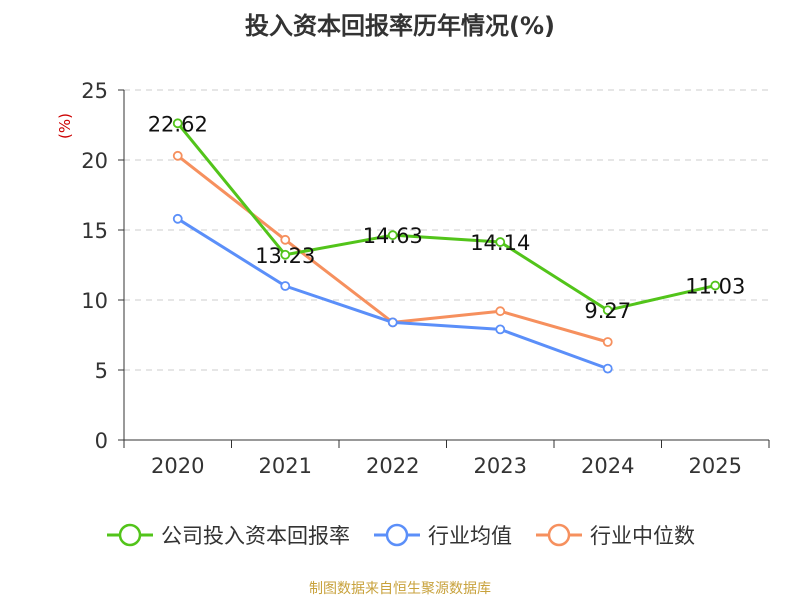  Describe the element at coordinates (65, 126) in the screenshot. I see `y-axis-label: (%)` at that location.